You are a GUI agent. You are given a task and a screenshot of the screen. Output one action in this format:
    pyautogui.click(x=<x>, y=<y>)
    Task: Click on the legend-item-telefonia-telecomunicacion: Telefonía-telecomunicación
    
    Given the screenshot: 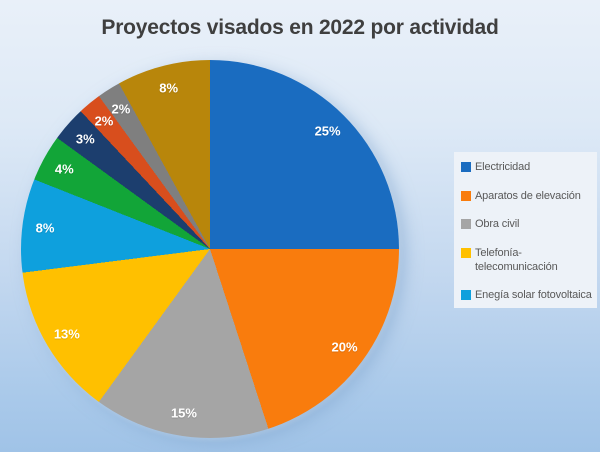 What is the action you would take?
    pyautogui.click(x=526, y=260)
    